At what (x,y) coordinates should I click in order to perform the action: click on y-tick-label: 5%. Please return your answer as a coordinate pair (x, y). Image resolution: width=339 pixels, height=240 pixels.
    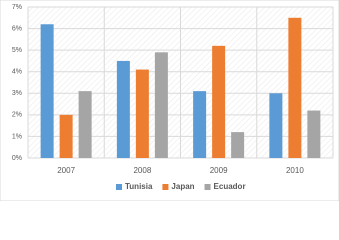
    Looking at the image, I should click on (17, 50).